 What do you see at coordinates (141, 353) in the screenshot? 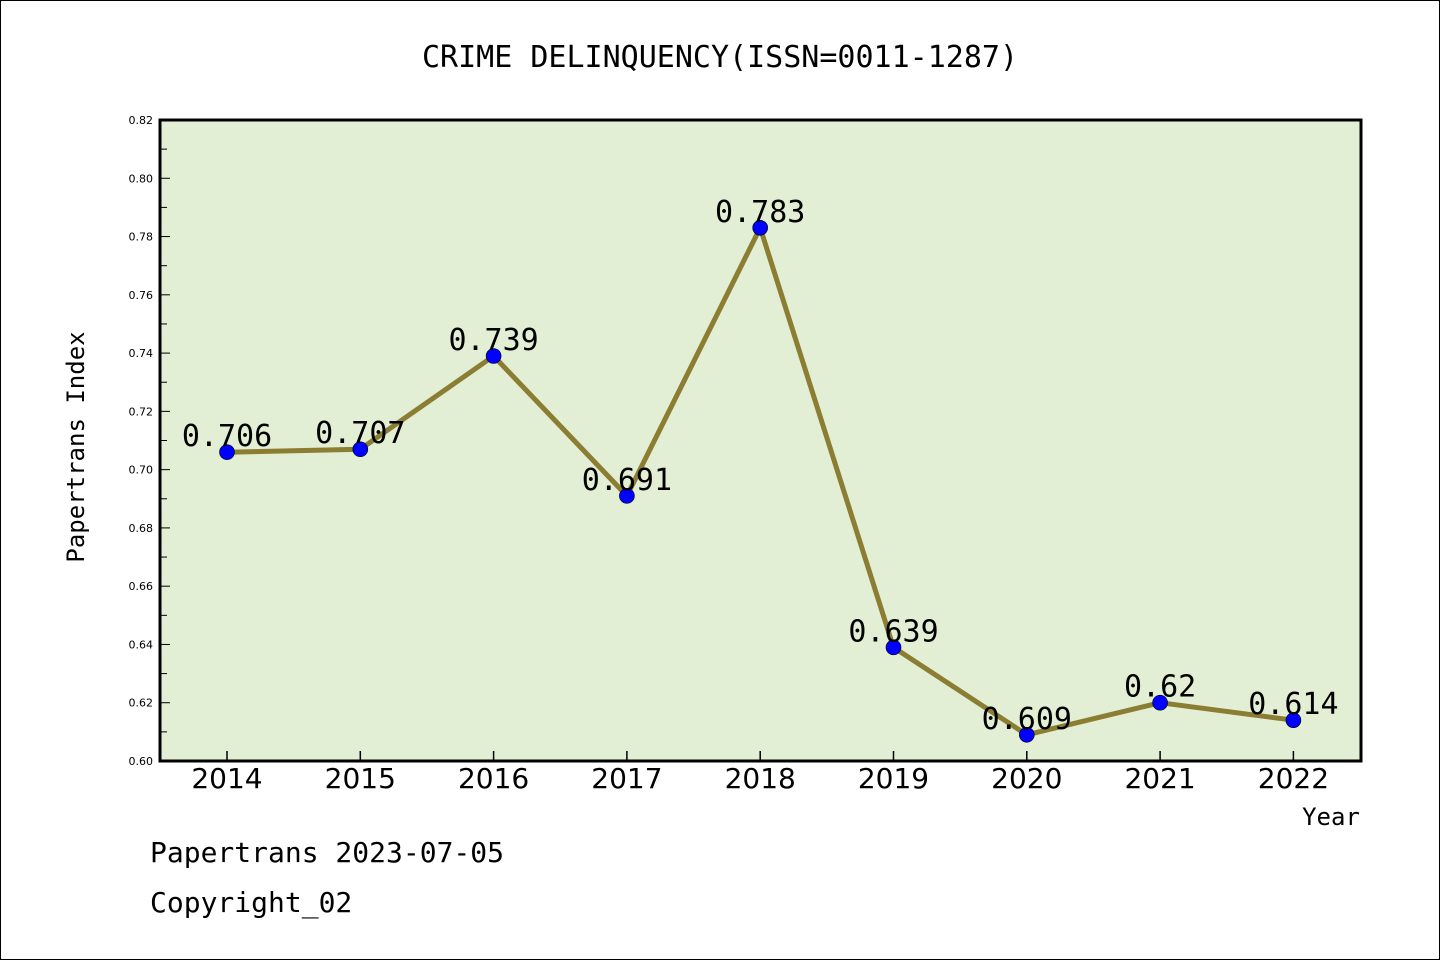
I see `y-tick-label: 0.74` at bounding box center [141, 353].